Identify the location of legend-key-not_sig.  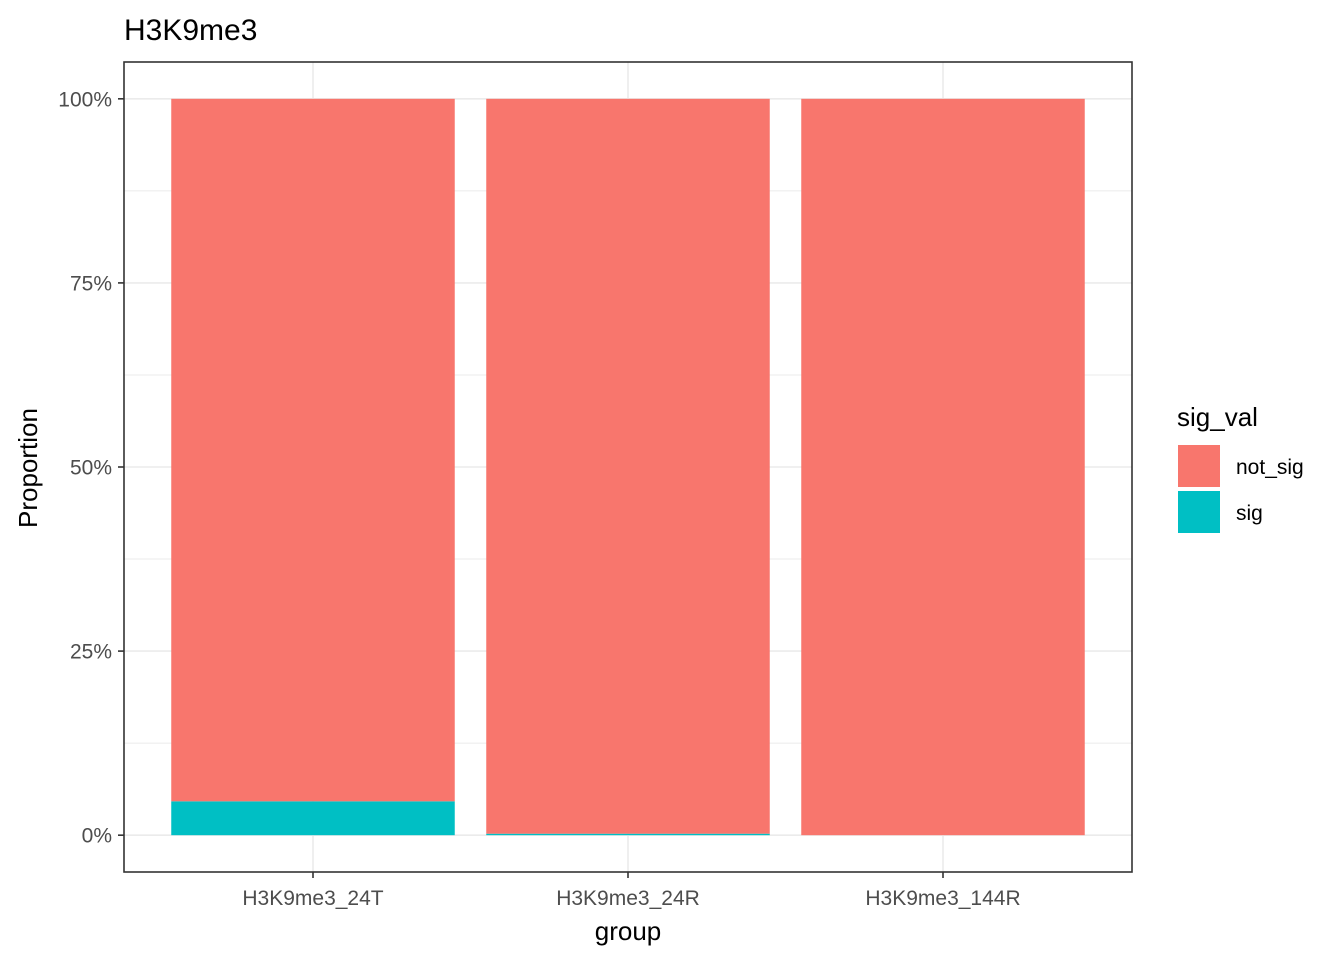
(1199, 466).